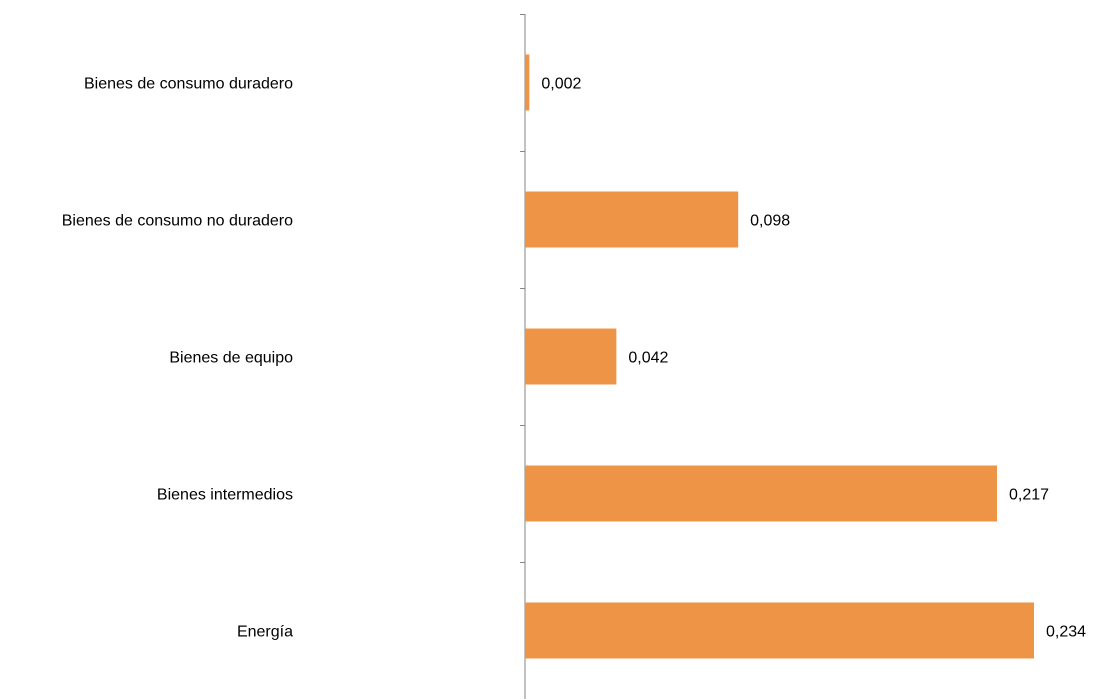 Image resolution: width=1097 pixels, height=699 pixels. Describe the element at coordinates (177, 221) in the screenshot. I see `category-label: Bienes de consumo no duradero` at that location.